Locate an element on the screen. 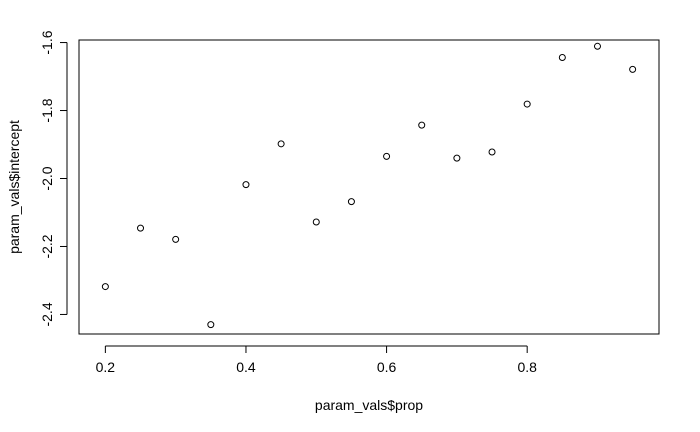 The image size is (700, 432). y-axis: -2.4 -2.2 -2.0 -1.8 -1.6 is located at coordinates (53, 178).